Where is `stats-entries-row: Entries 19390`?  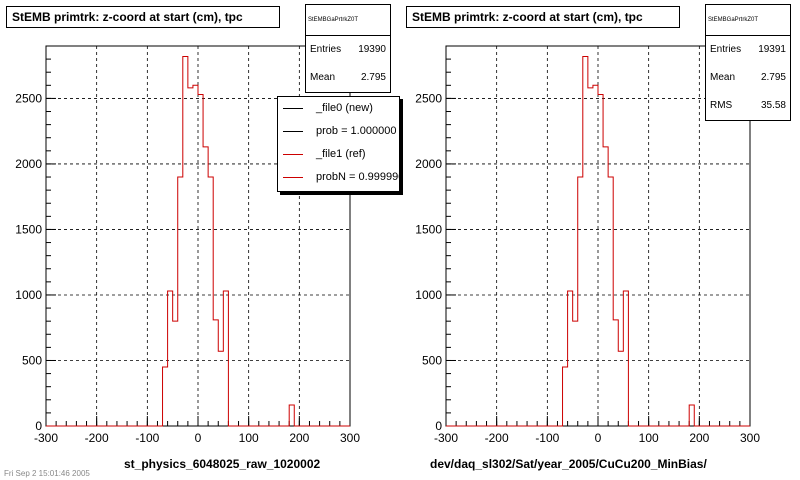
stats-entries-row: Entries 19390 is located at coordinates (348, 50).